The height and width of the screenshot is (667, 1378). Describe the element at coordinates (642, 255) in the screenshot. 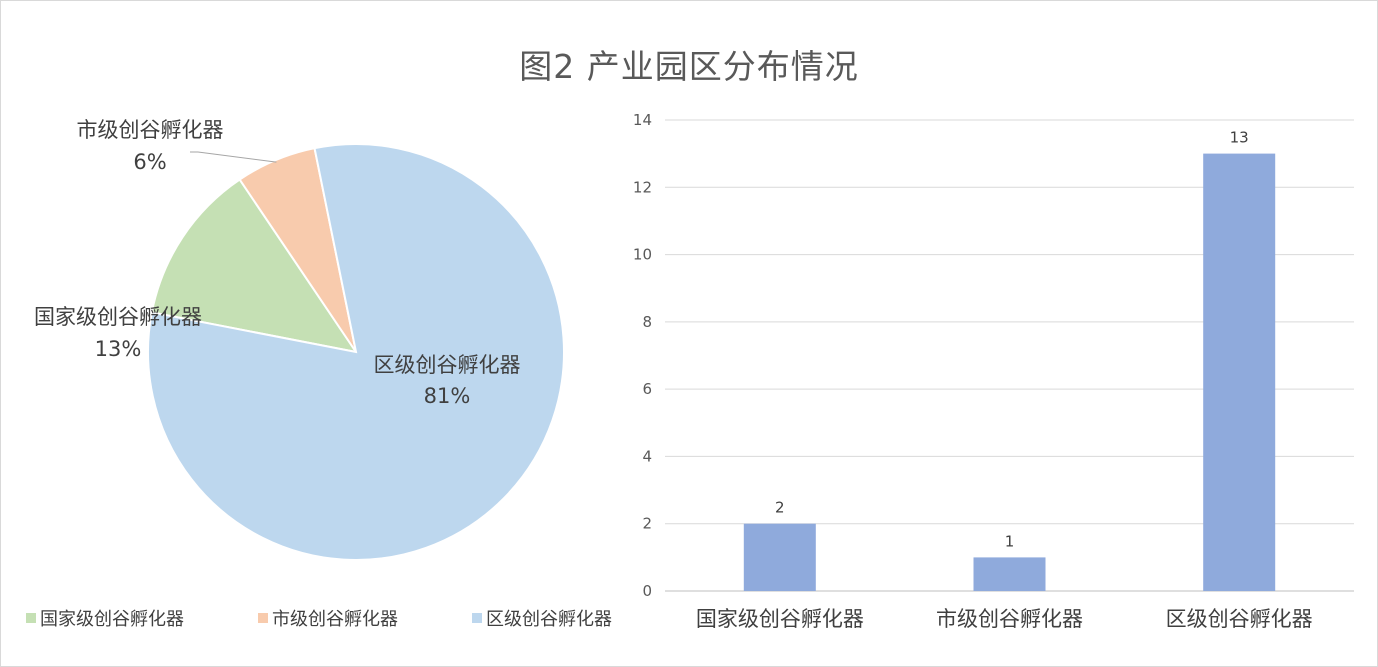

I see `y-tick-label: 10` at that location.